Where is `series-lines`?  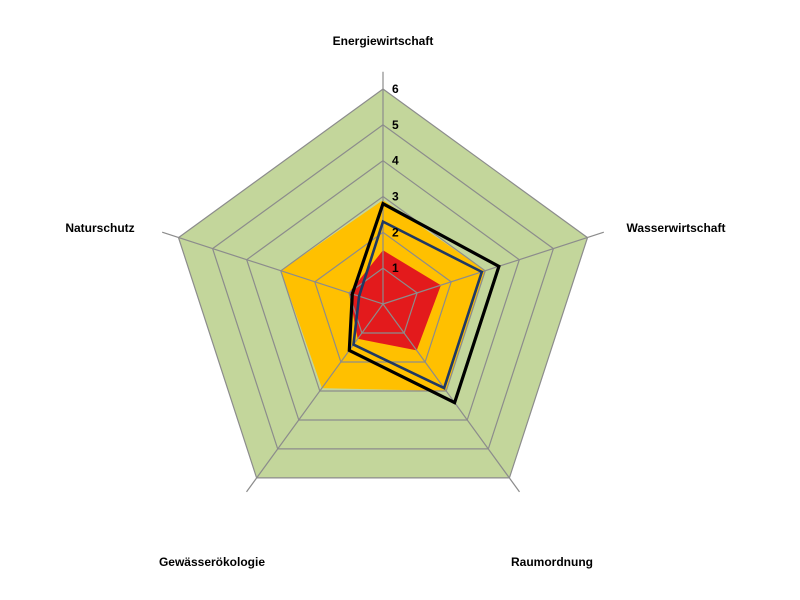 series-lines is located at coordinates (424, 303).